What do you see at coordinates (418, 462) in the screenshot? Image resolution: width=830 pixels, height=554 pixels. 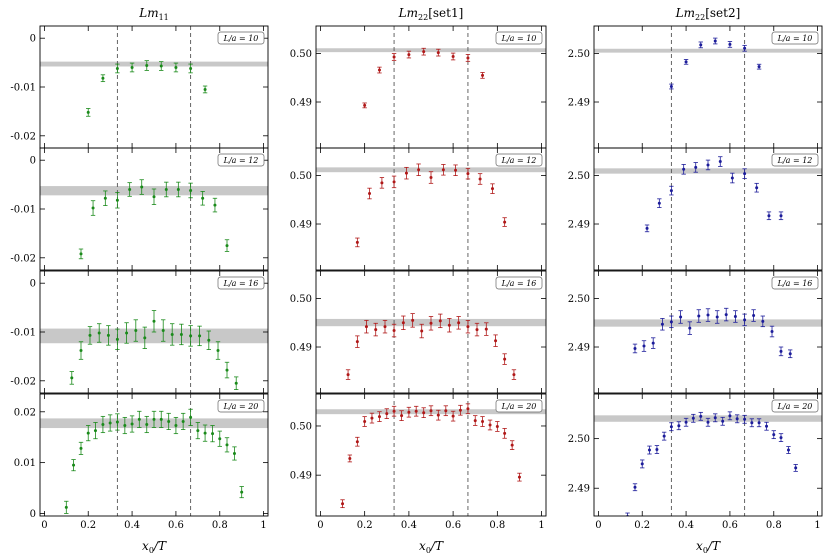 I see `panel-4-2: 0.50 0.49 0 0.2 0.4 0.6 0.8 1 L/a = 20` at bounding box center [418, 462].